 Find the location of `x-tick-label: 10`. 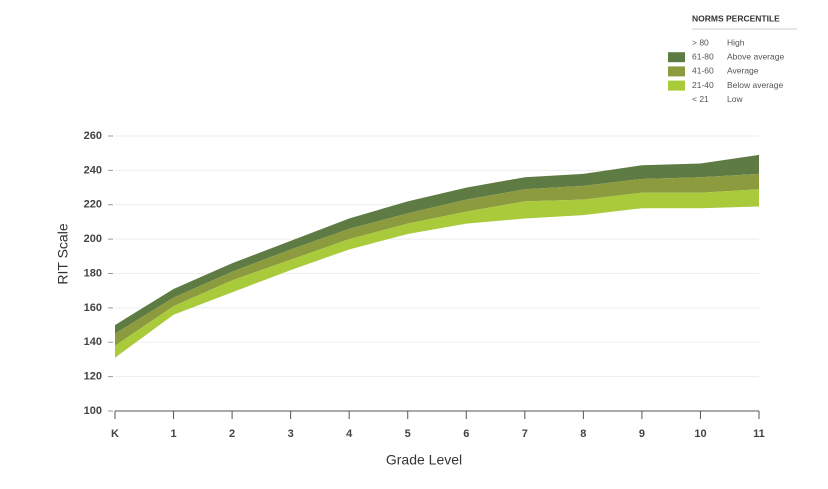

x-tick-label: 10 is located at coordinates (700, 434).